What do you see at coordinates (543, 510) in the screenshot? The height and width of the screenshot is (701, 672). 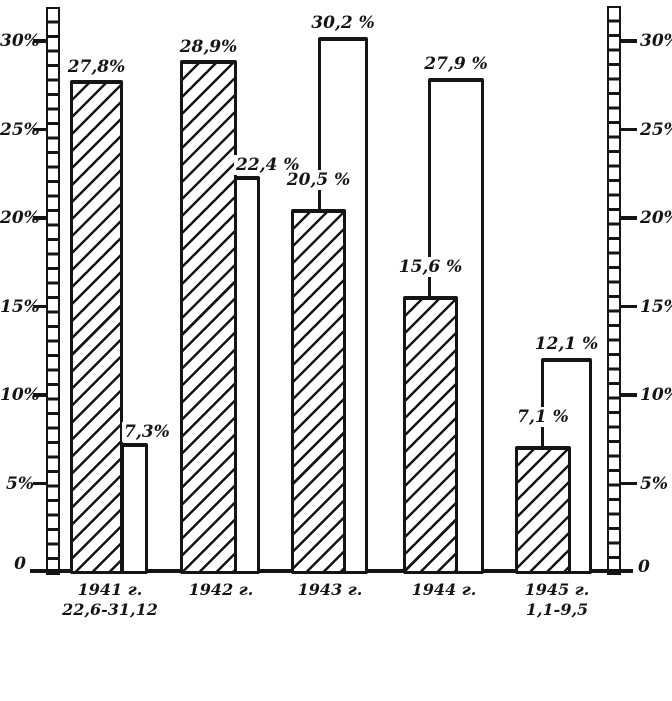 I see `bar-irrecoverable-1945` at bounding box center [543, 510].